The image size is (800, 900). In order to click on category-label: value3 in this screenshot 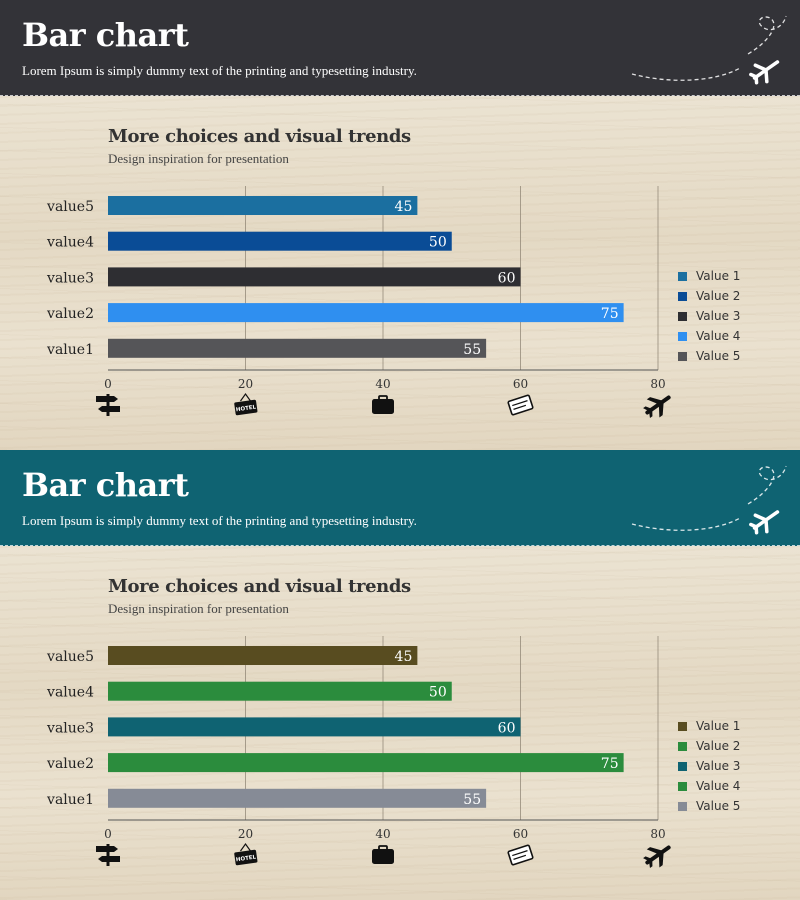, I will do `click(70, 278)`.